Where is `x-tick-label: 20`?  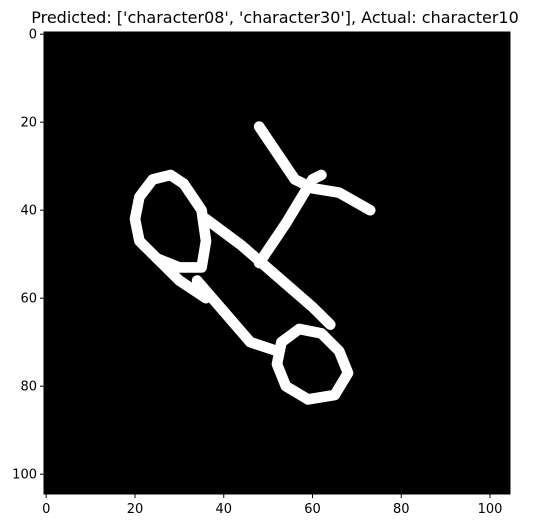 x-tick-label: 20 is located at coordinates (135, 509).